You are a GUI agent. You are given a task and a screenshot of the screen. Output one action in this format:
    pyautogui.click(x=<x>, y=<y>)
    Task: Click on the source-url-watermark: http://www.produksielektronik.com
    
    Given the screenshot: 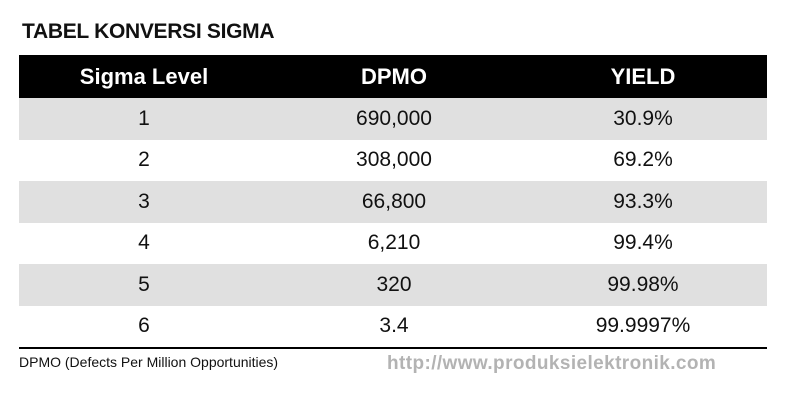 What is the action you would take?
    pyautogui.click(x=552, y=363)
    